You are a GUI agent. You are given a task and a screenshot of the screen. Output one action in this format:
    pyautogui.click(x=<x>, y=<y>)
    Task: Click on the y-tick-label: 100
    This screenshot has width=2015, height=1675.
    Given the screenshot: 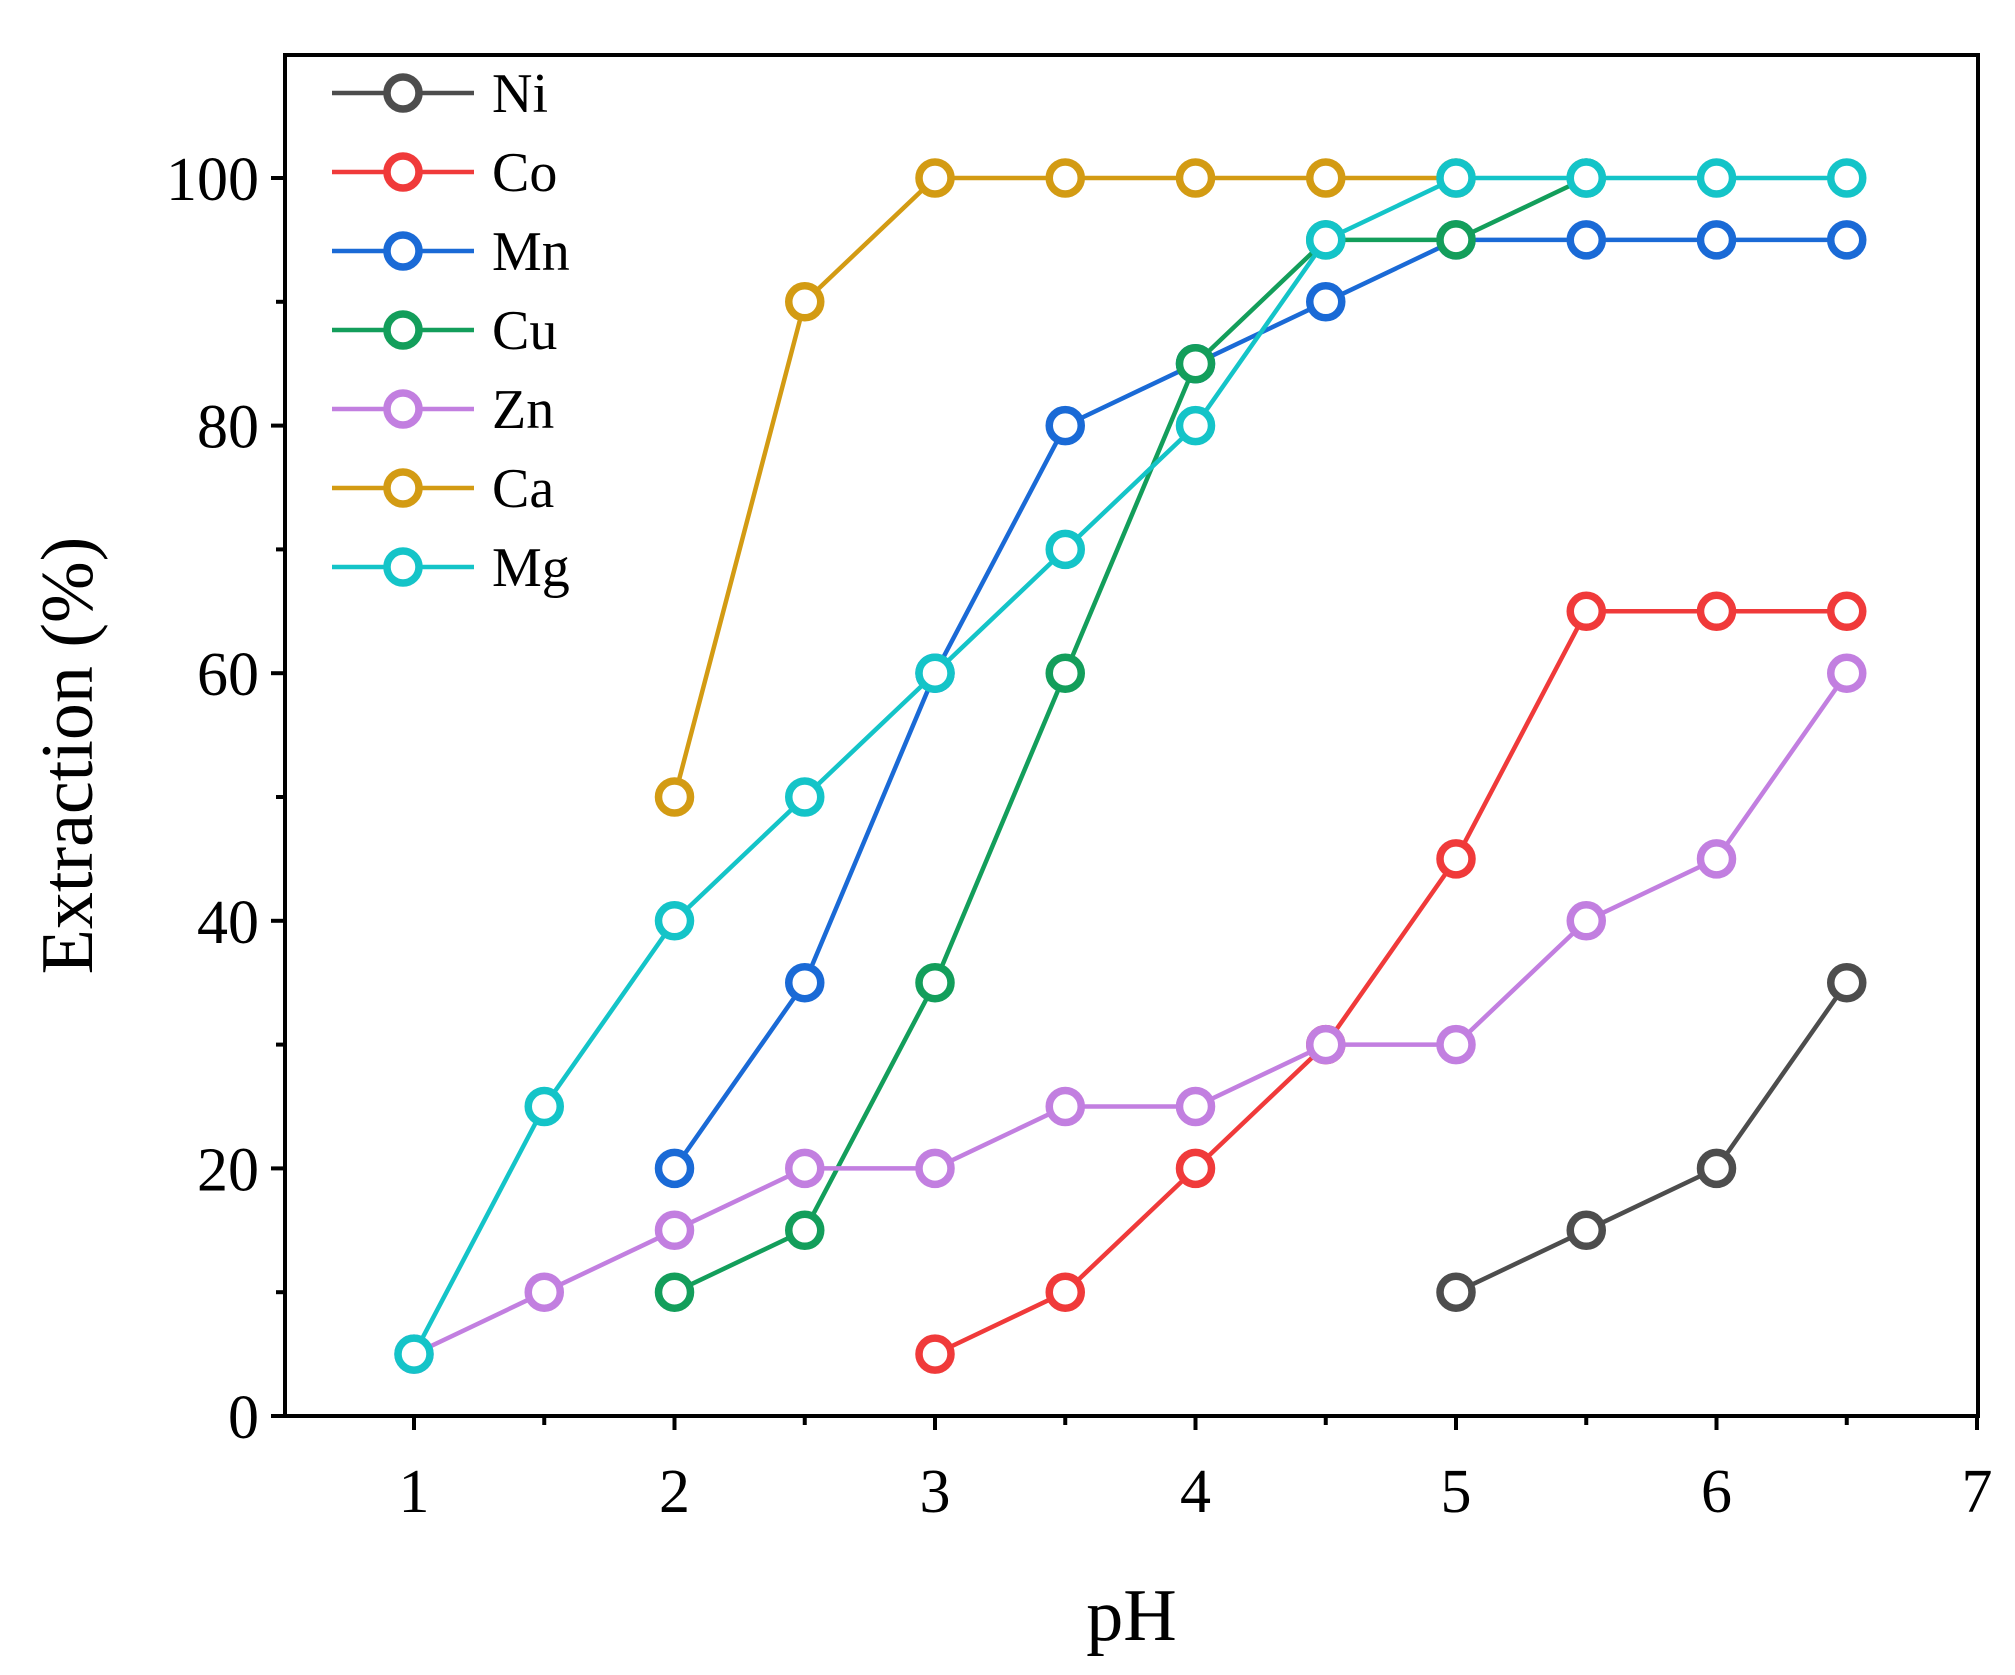 What is the action you would take?
    pyautogui.click(x=212, y=180)
    